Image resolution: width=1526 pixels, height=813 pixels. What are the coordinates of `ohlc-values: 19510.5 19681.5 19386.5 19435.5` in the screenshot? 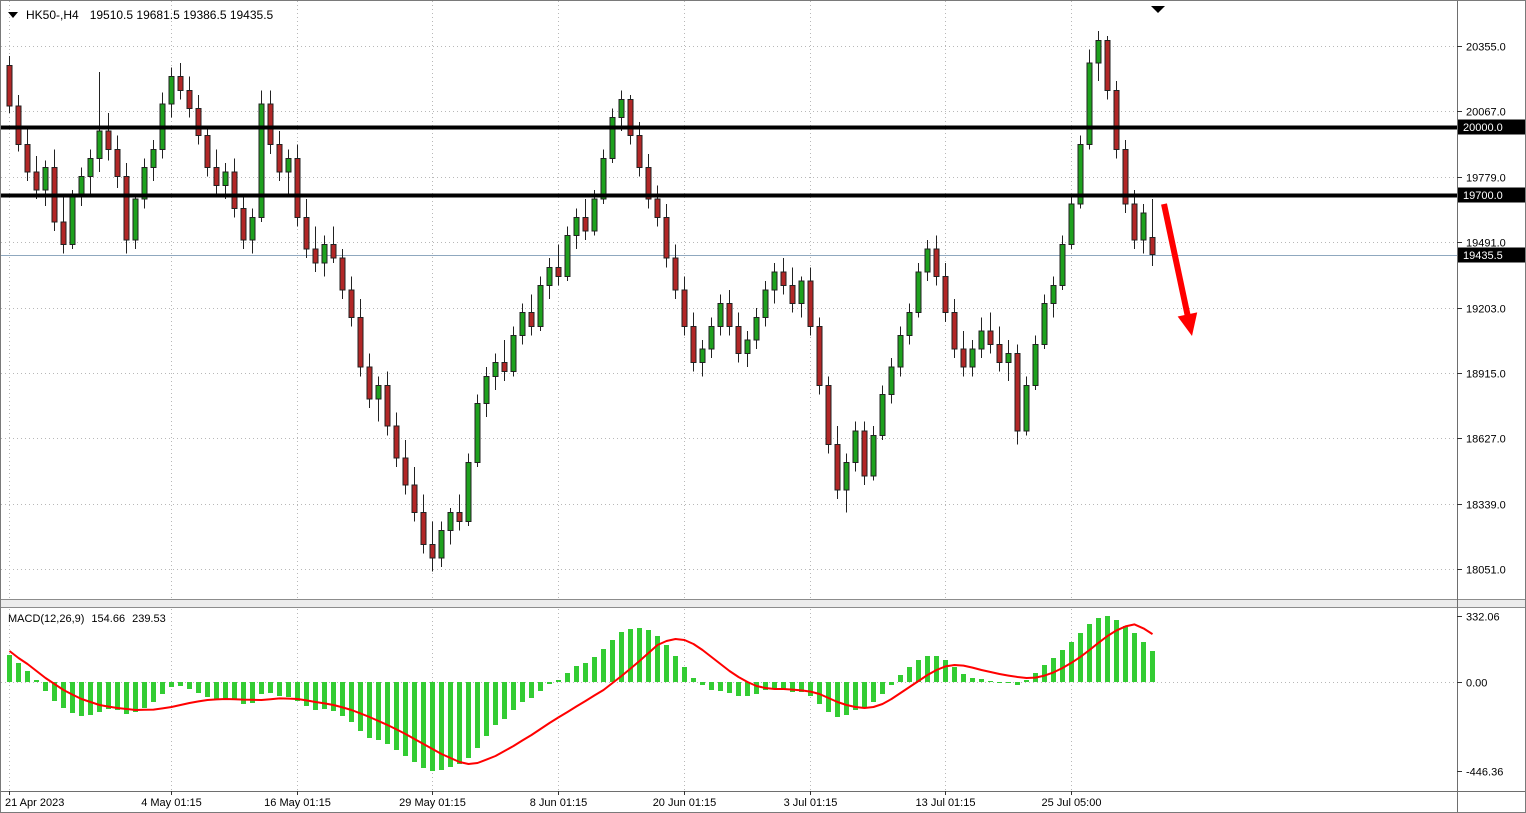 It's located at (181, 15).